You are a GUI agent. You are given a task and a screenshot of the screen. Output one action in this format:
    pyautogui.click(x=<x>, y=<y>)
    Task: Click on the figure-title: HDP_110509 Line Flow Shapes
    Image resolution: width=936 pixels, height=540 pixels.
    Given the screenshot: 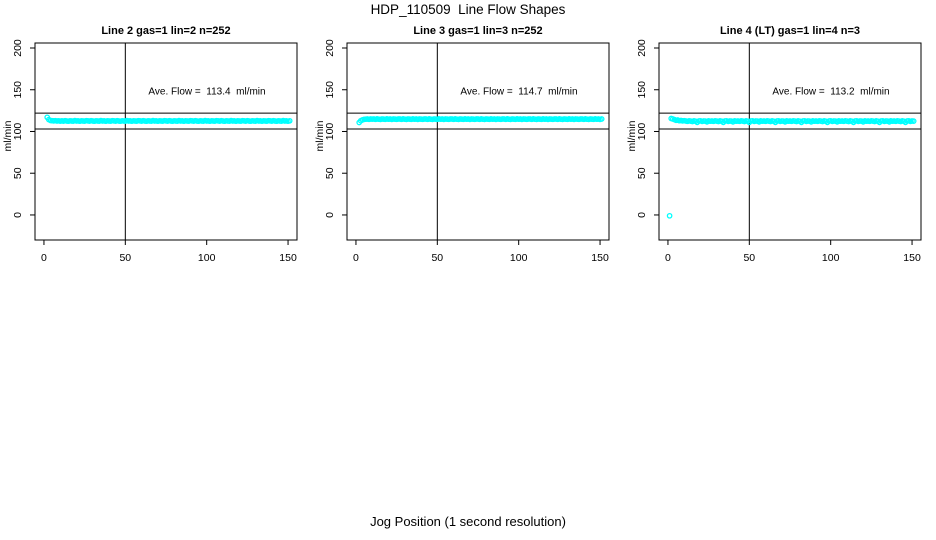 What is the action you would take?
    pyautogui.click(x=468, y=9)
    